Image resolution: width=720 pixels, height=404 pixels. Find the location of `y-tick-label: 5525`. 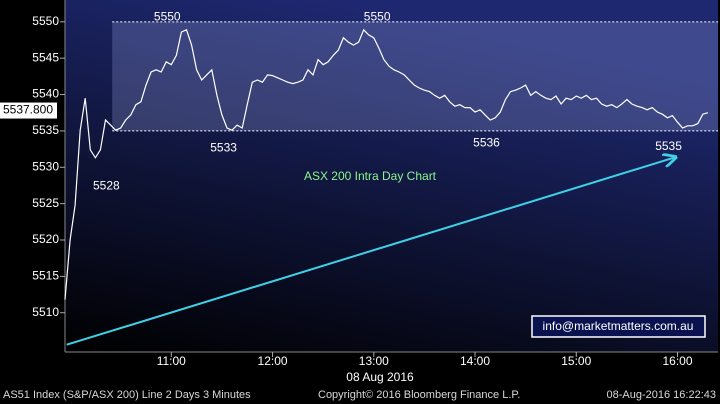

y-tick-label: 5525 is located at coordinates (45, 203).